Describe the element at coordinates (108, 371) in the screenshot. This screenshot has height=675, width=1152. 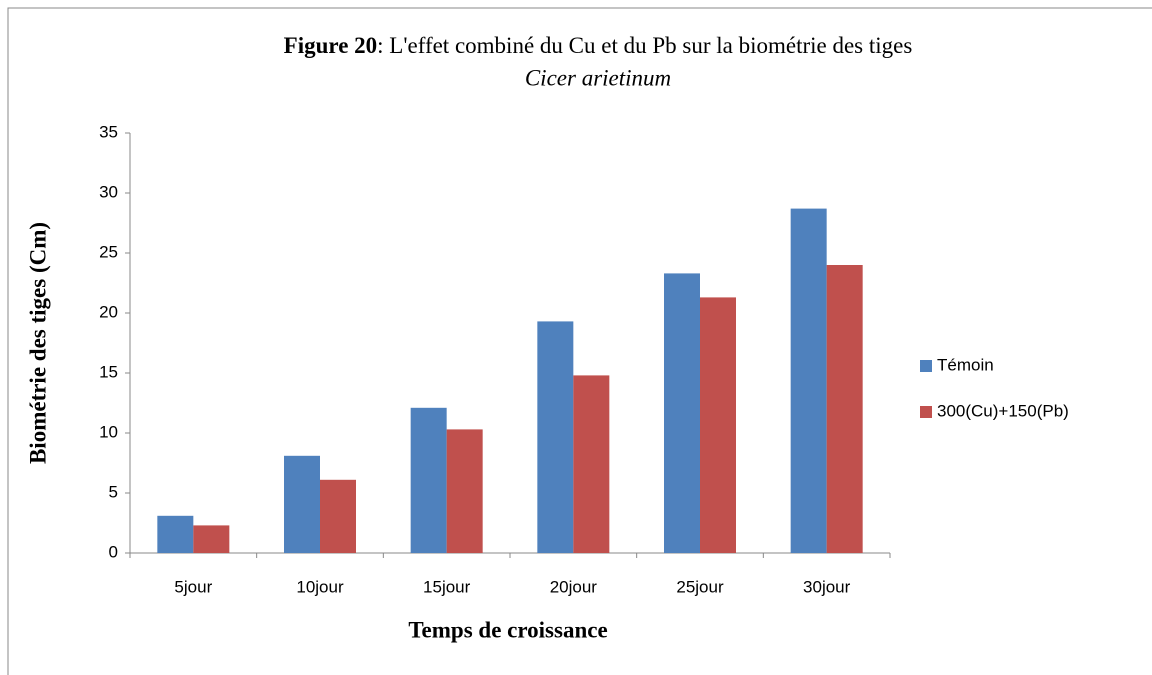
I see `y-tick-label: 15` at that location.